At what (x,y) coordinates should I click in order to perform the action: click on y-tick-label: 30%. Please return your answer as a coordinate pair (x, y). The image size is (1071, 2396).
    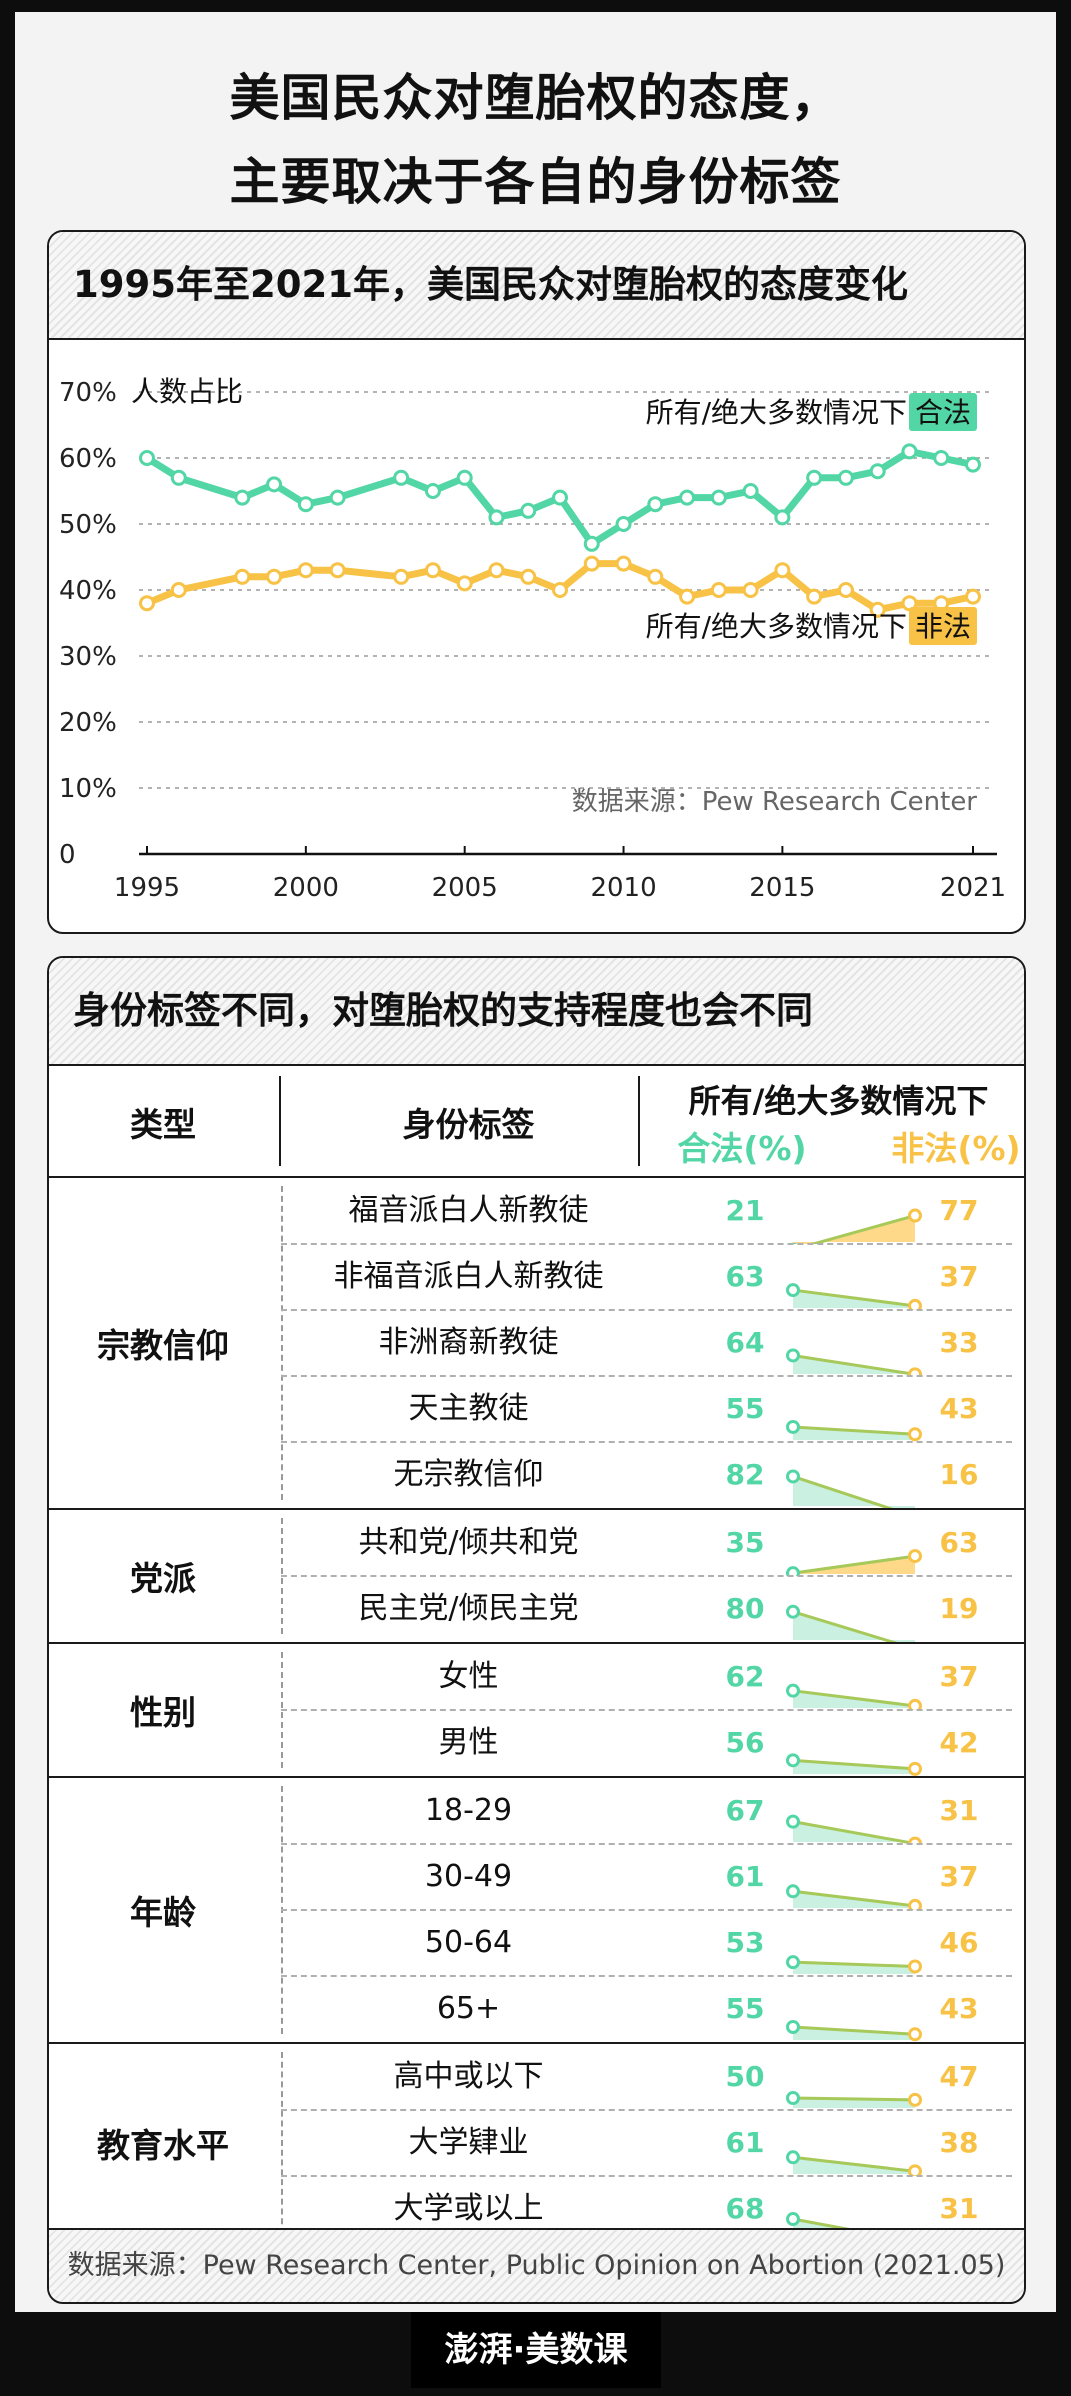
    Looking at the image, I should click on (88, 657).